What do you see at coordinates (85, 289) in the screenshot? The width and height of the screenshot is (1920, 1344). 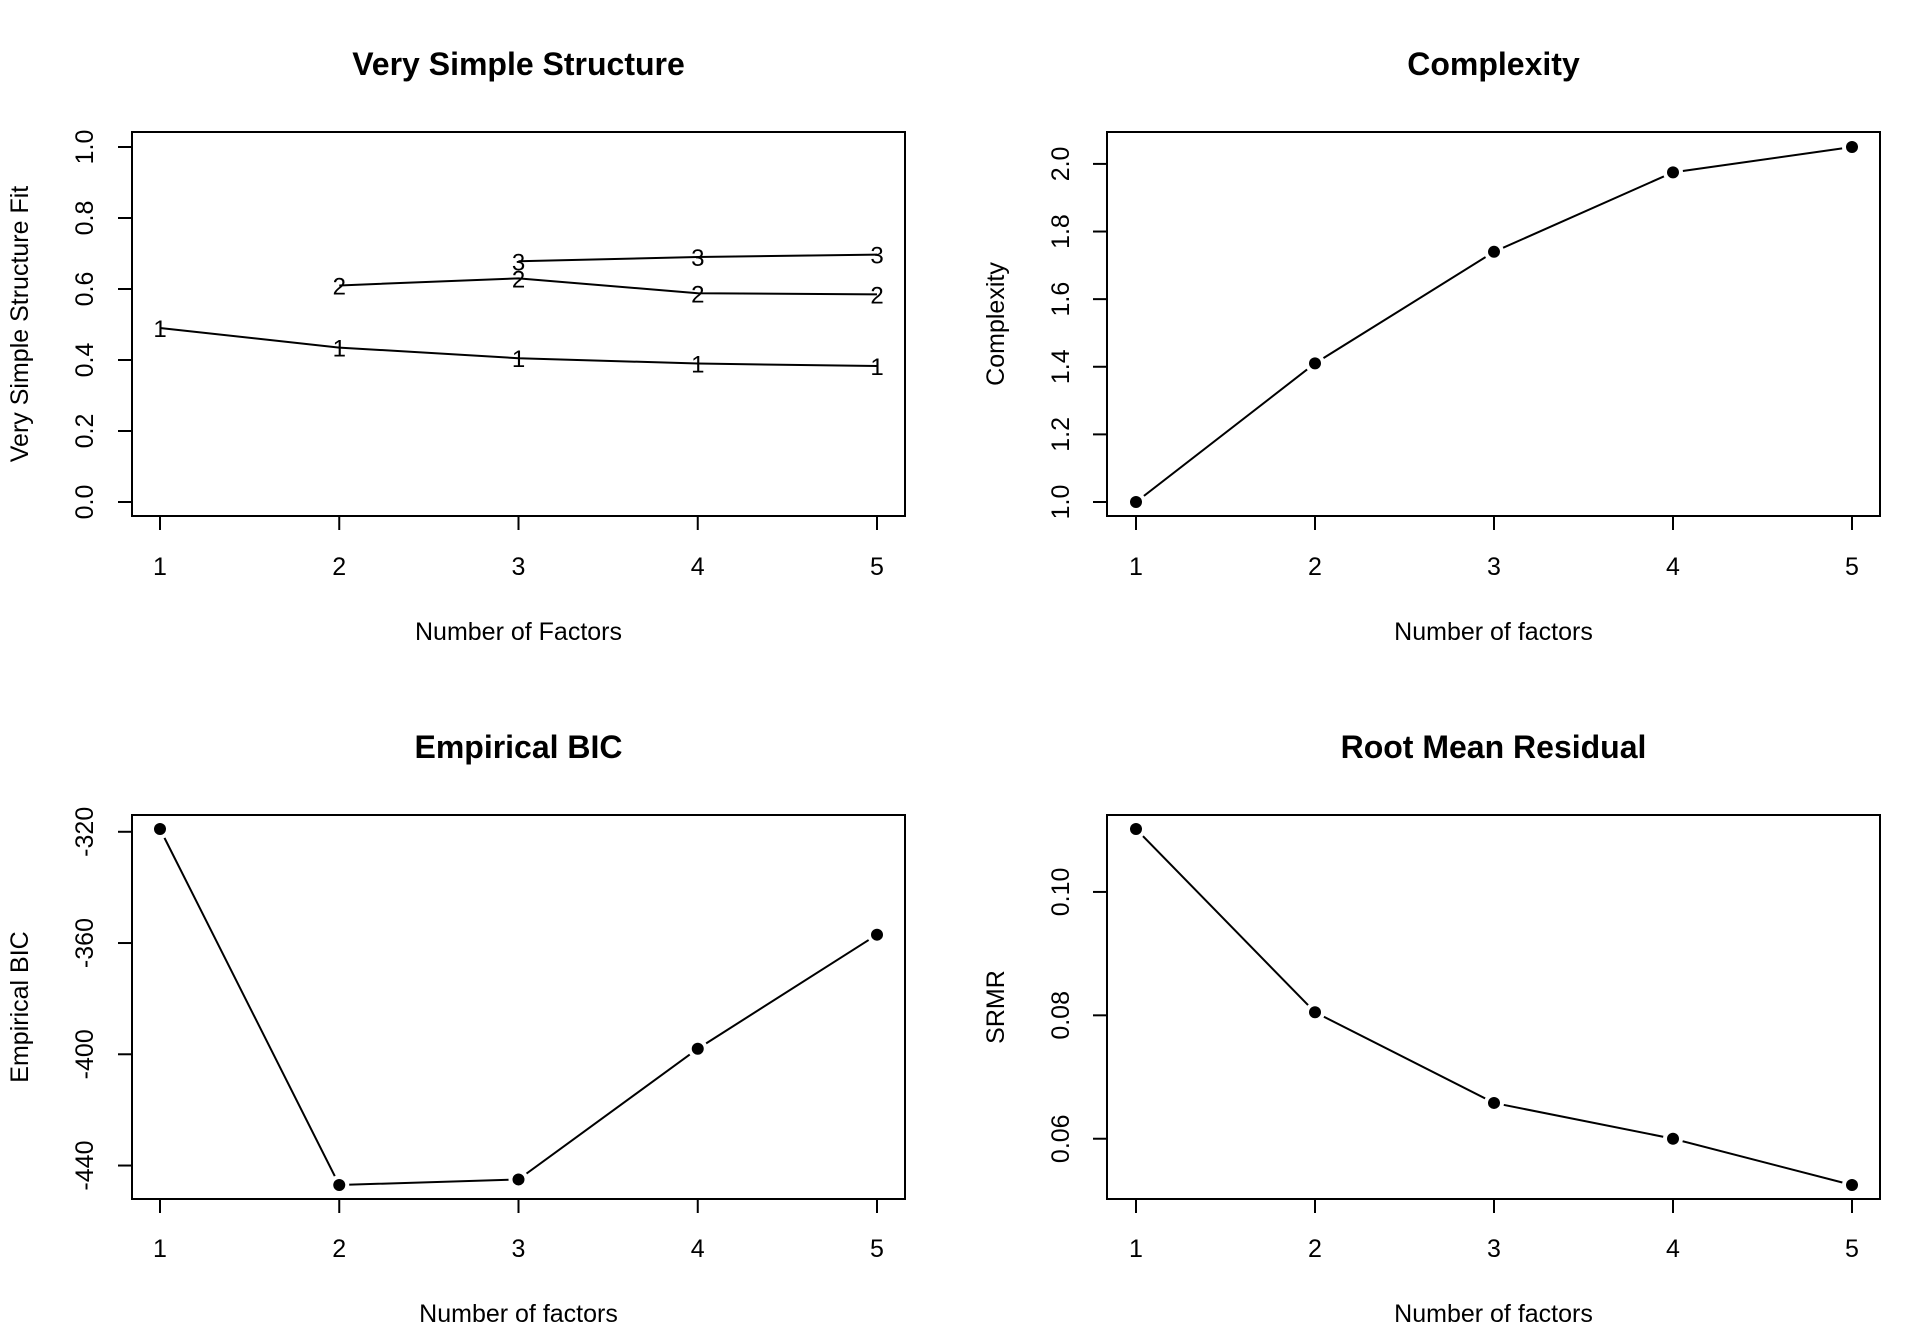 I see `y-tick-label: 0.6` at bounding box center [85, 289].